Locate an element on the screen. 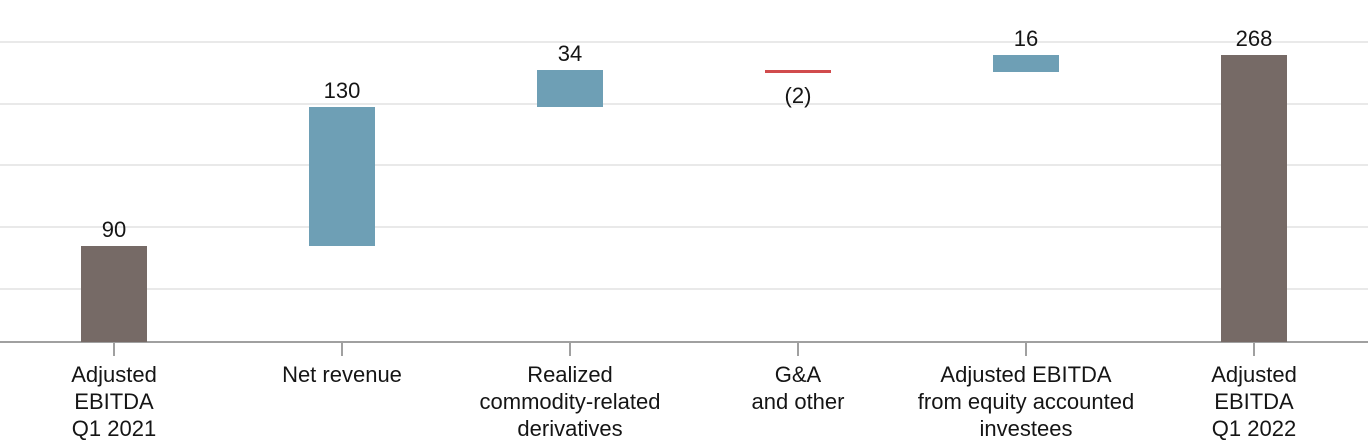 This screenshot has height=440, width=1368. bar-value-label: 16 is located at coordinates (1026, 39).